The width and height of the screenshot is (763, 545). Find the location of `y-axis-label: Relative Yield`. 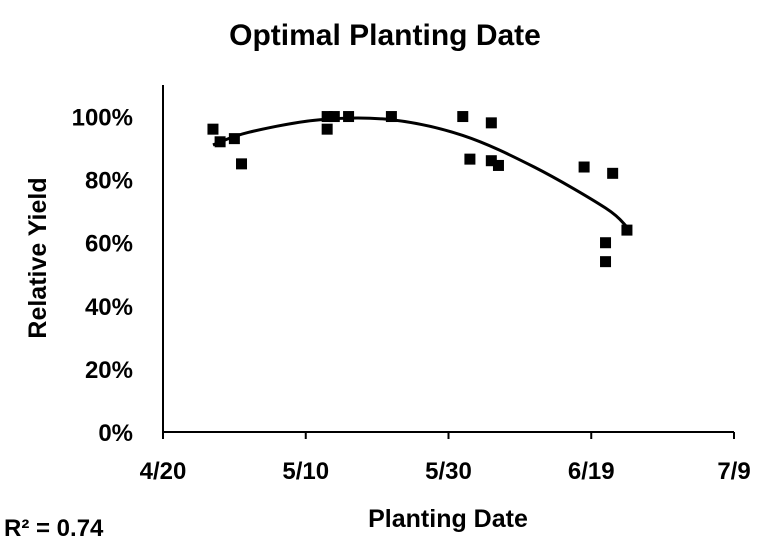

y-axis-label: Relative Yield is located at coordinates (38, 257).